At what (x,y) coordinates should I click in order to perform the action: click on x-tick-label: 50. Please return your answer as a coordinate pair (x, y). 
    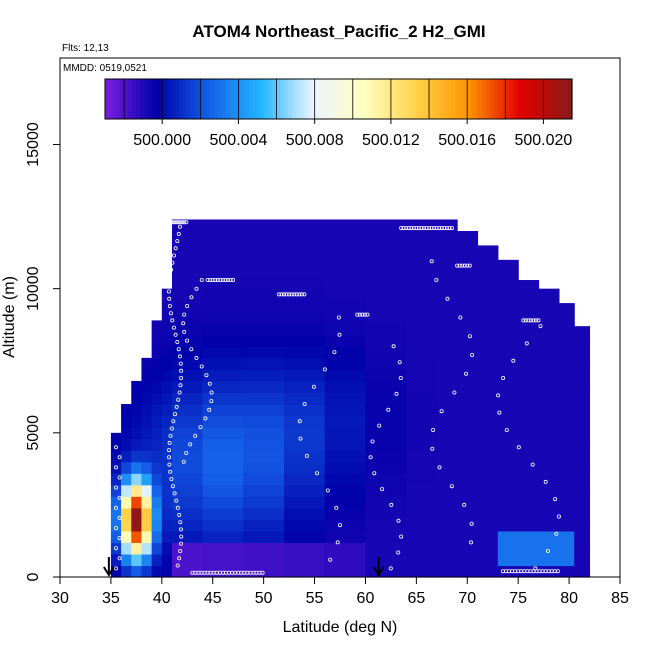
    Looking at the image, I should click on (264, 598).